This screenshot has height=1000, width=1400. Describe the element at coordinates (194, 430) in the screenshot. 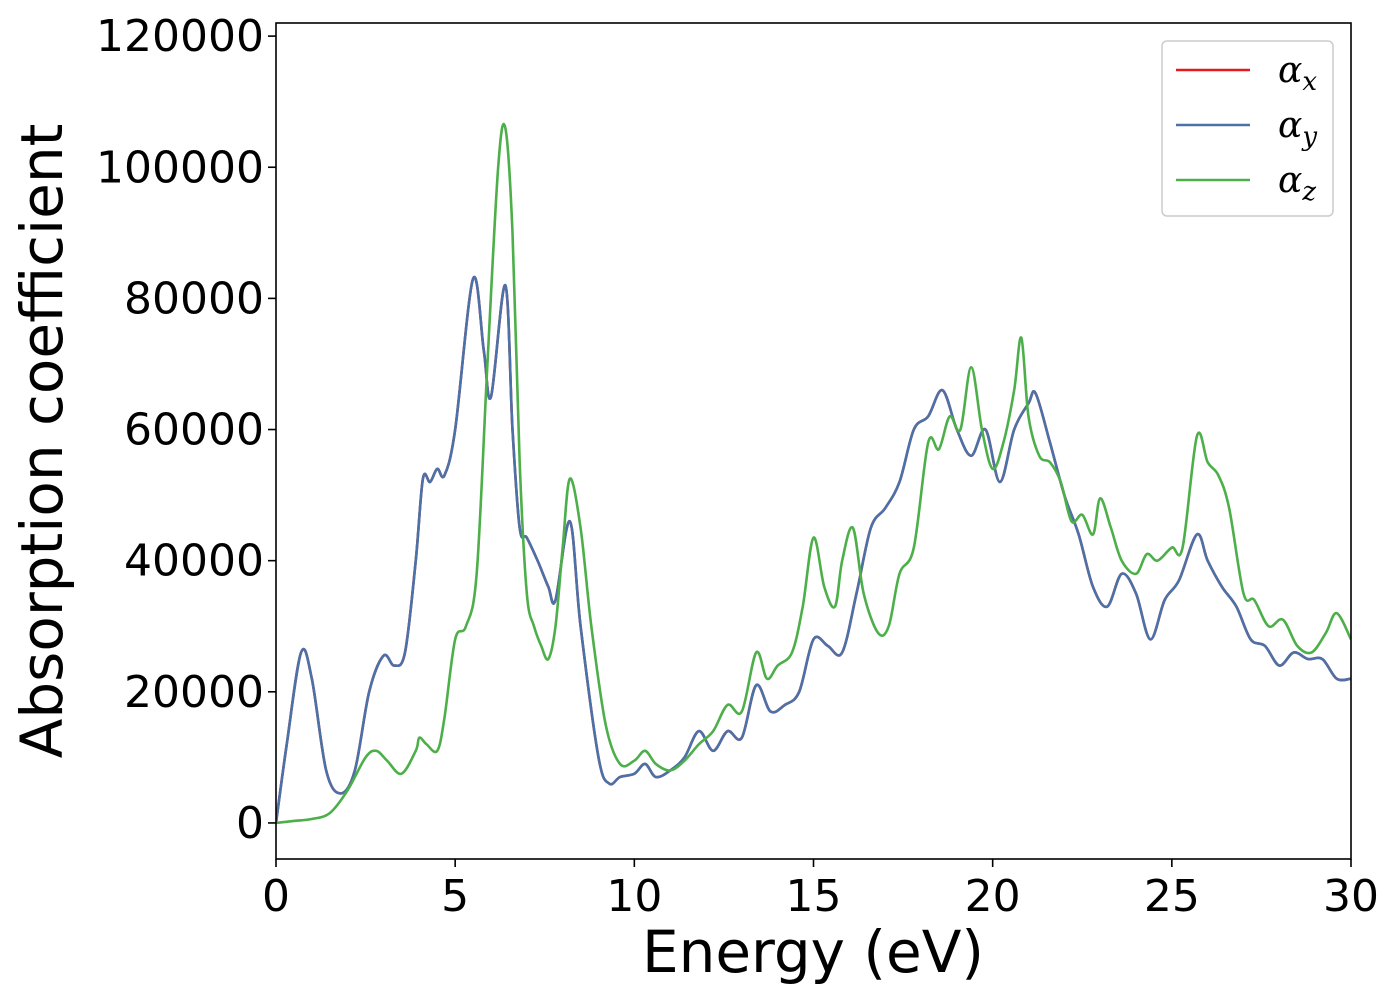

I see `y-tick-label: 60000` at that location.